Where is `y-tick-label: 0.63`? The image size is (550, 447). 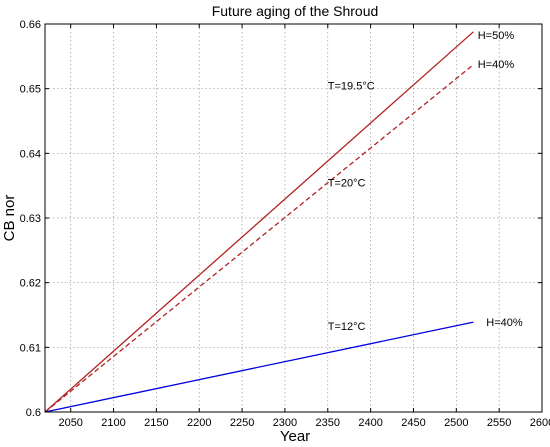 y-tick-label: 0.63 is located at coordinates (30, 219).